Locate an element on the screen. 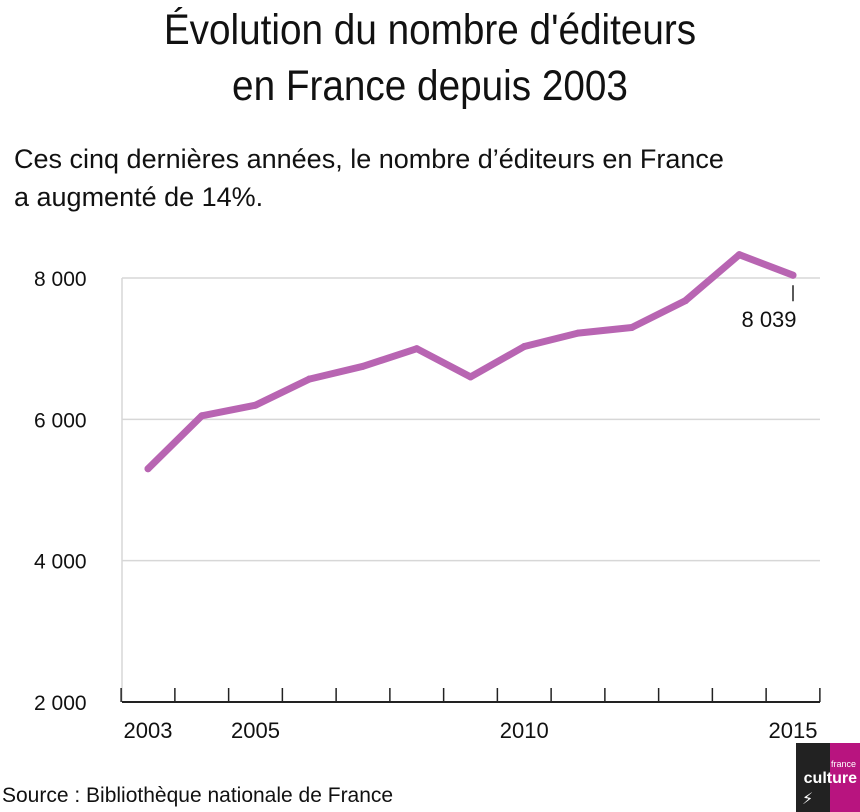 This screenshot has width=860, height=812. title-line-1: Évolution du nombre d'éditeurs is located at coordinates (430, 30).